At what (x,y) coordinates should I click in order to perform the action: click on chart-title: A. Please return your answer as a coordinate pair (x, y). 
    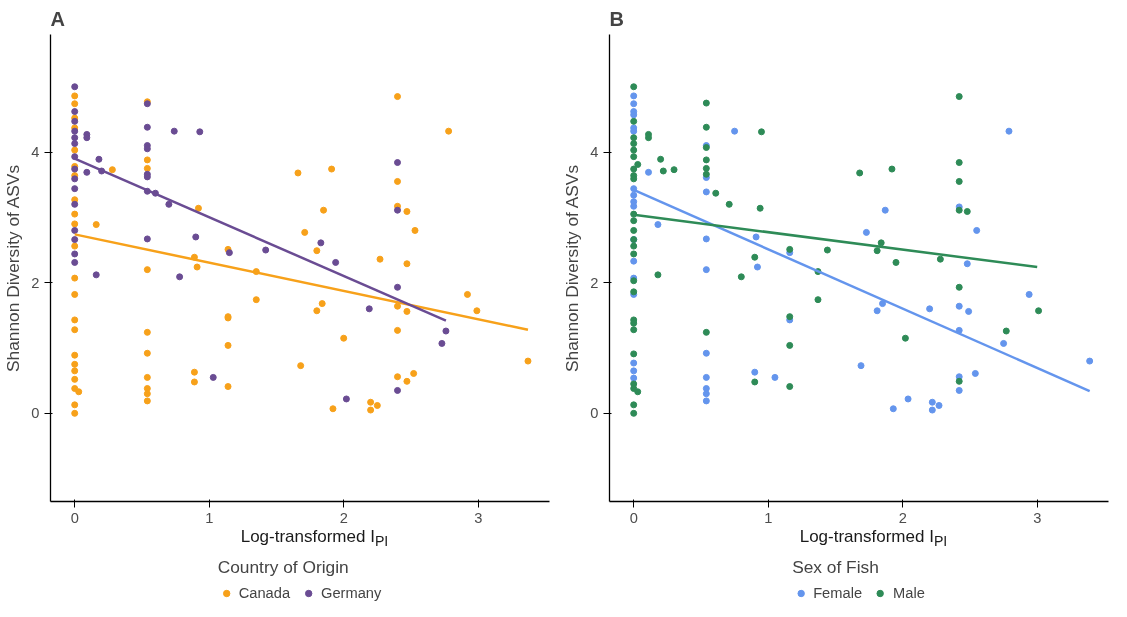
    Looking at the image, I should click on (57, 18).